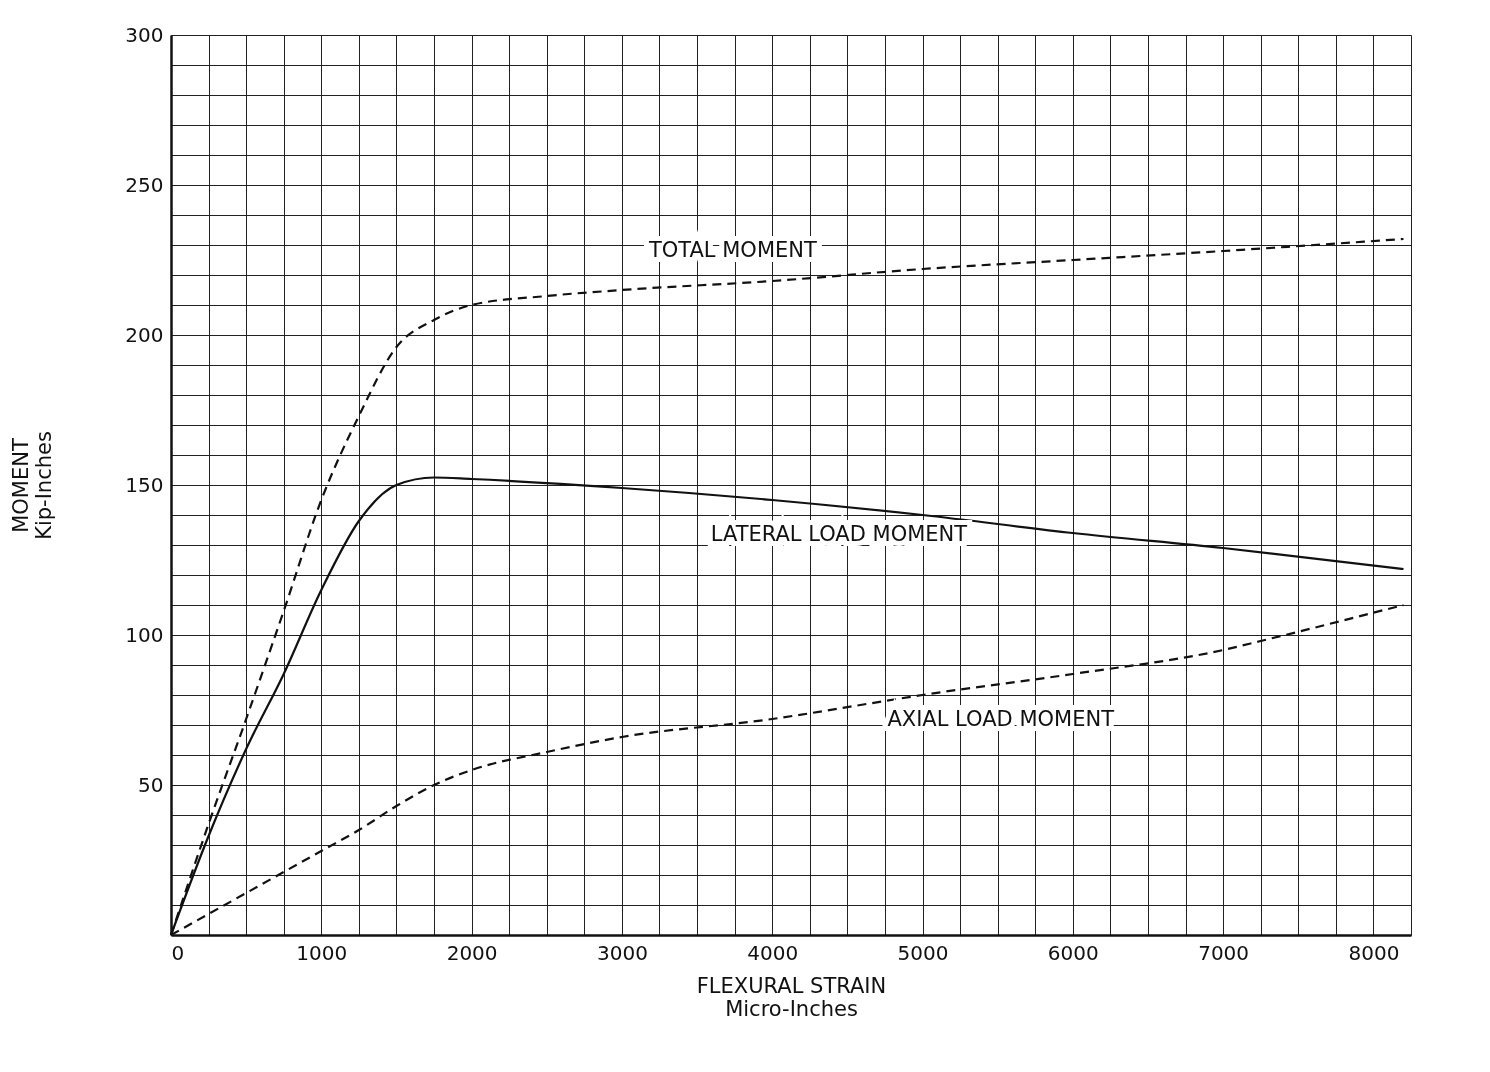  I want to click on y-tick-label: 100, so click(144, 634).